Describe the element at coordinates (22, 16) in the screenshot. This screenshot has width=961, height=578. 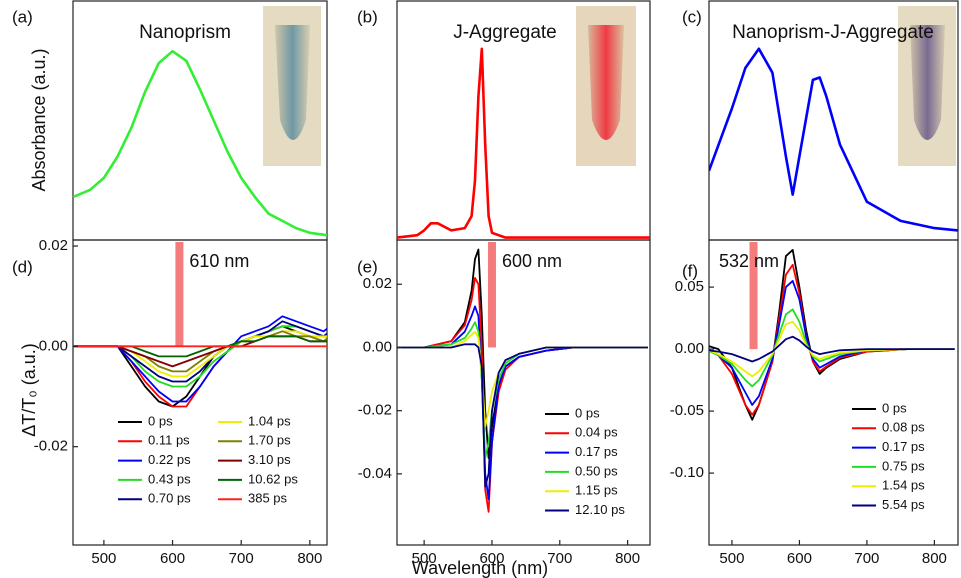
I see `panel-label: (a)` at that location.